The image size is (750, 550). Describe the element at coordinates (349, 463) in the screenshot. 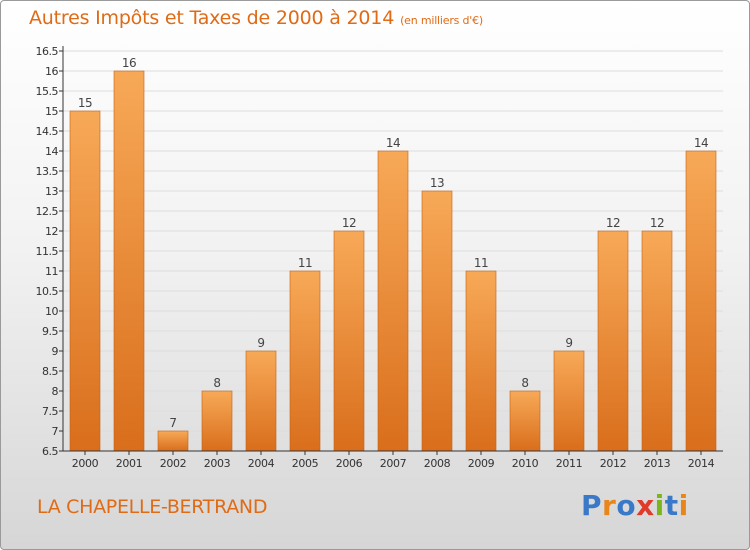

I see `x-tick-label: 2006` at that location.